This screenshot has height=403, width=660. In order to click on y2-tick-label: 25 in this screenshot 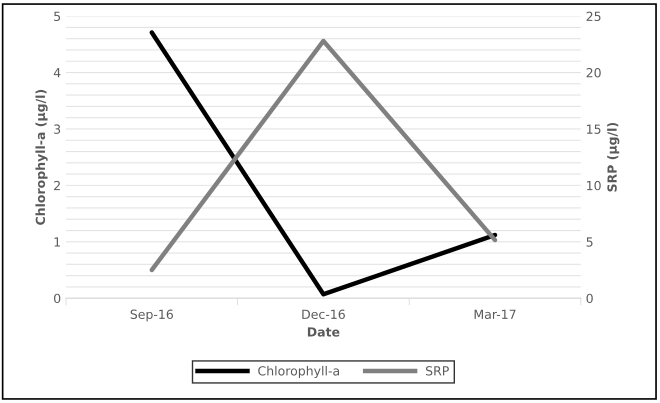, I will do `click(593, 17)`.